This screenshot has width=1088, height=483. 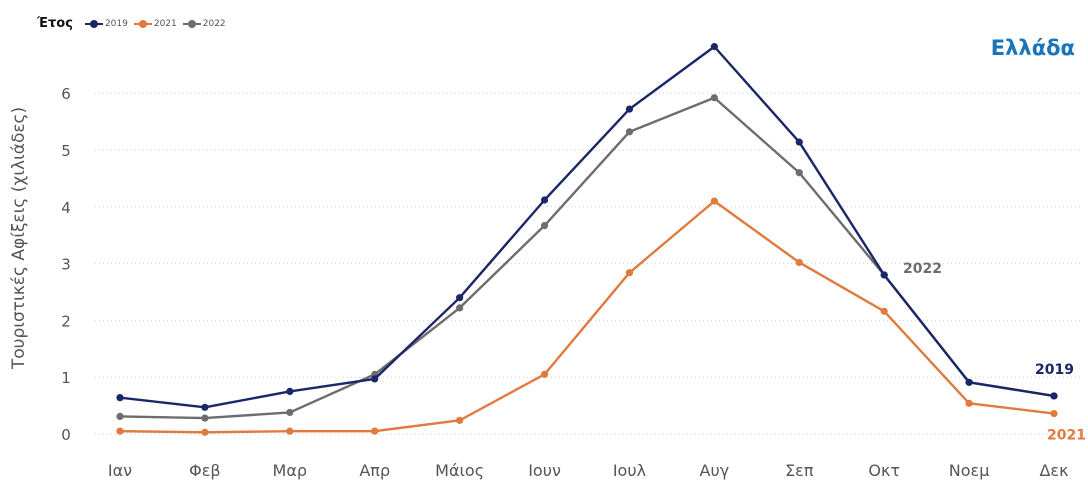 What do you see at coordinates (799, 470) in the screenshot?
I see `x-tick-label: Σεπ` at bounding box center [799, 470].